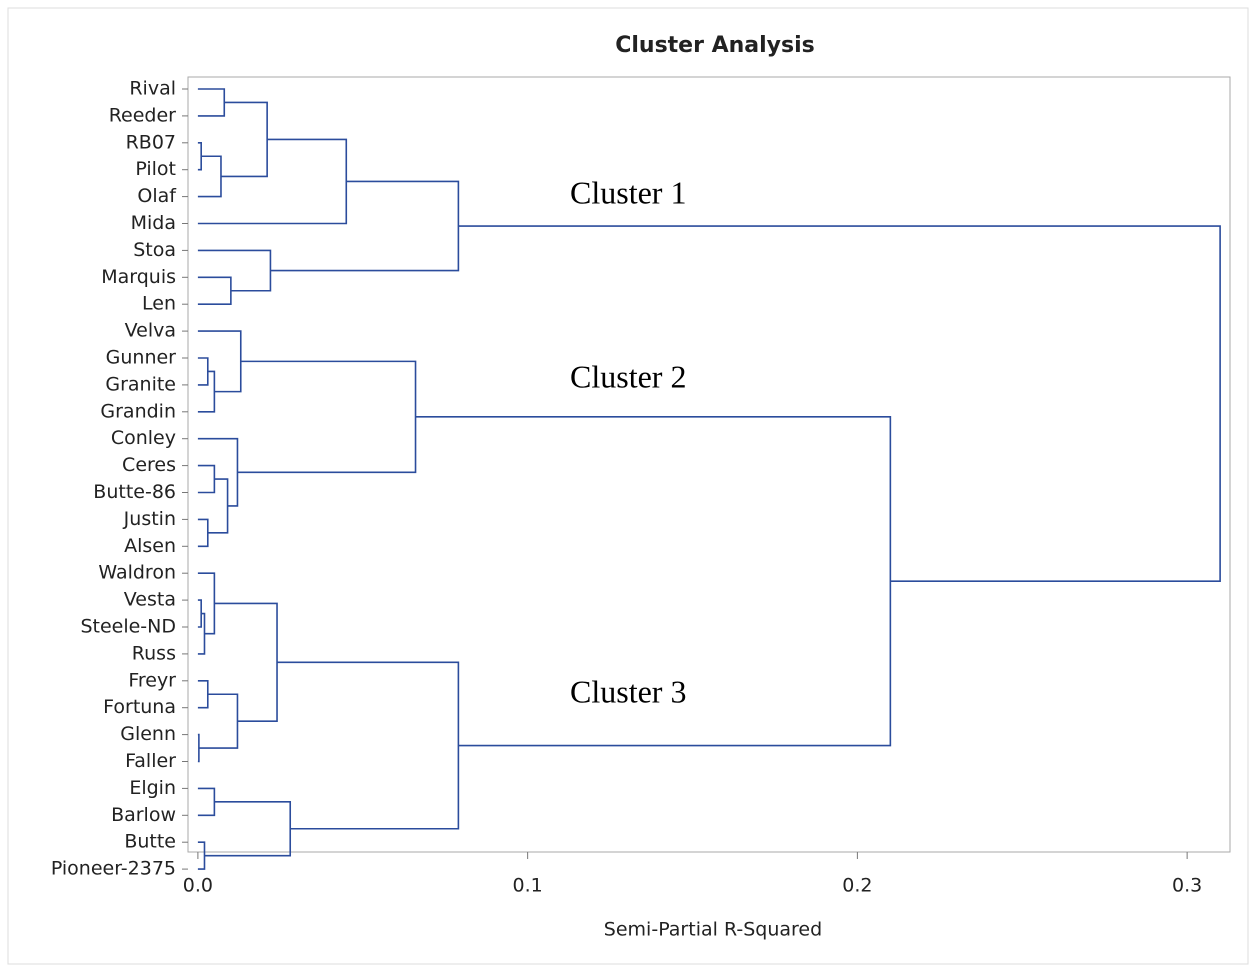 Image resolution: width=1250 pixels, height=966 pixels. I want to click on leaf-label: Mida, so click(153, 223).